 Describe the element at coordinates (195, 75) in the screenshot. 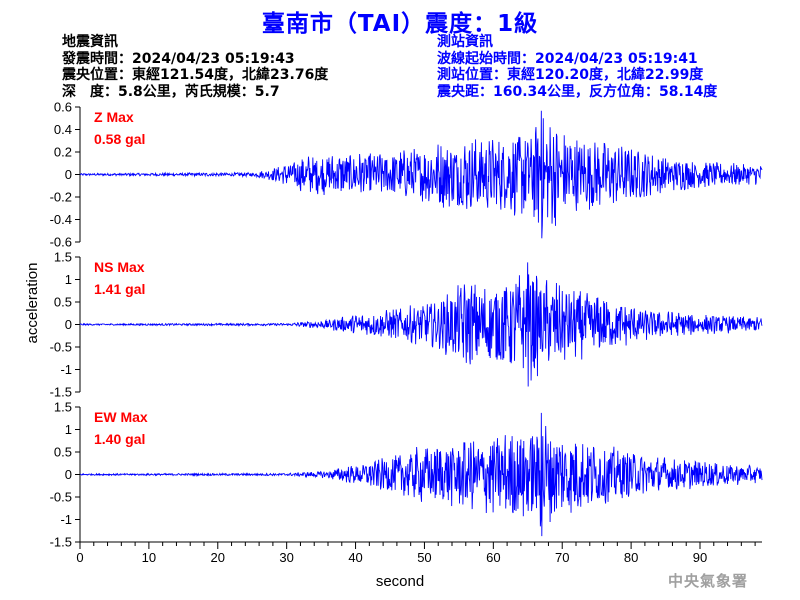

I see `epicenter-location: 震央位置：東經121.54度，北緯23.76度` at that location.